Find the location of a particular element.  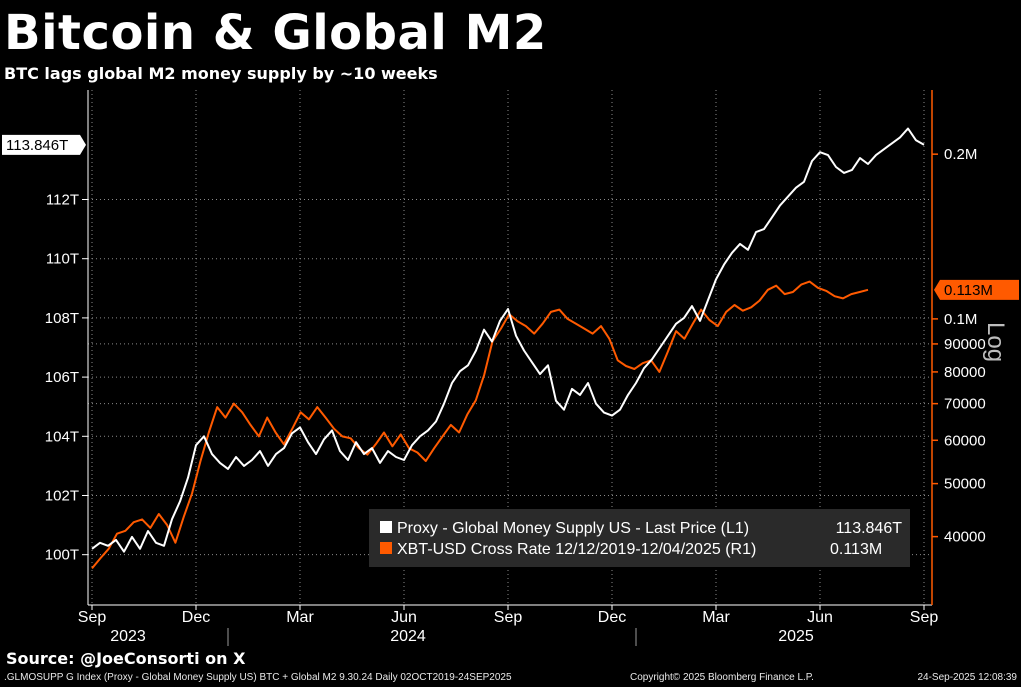

right-axis-tick-label: 90000 is located at coordinates (965, 344).